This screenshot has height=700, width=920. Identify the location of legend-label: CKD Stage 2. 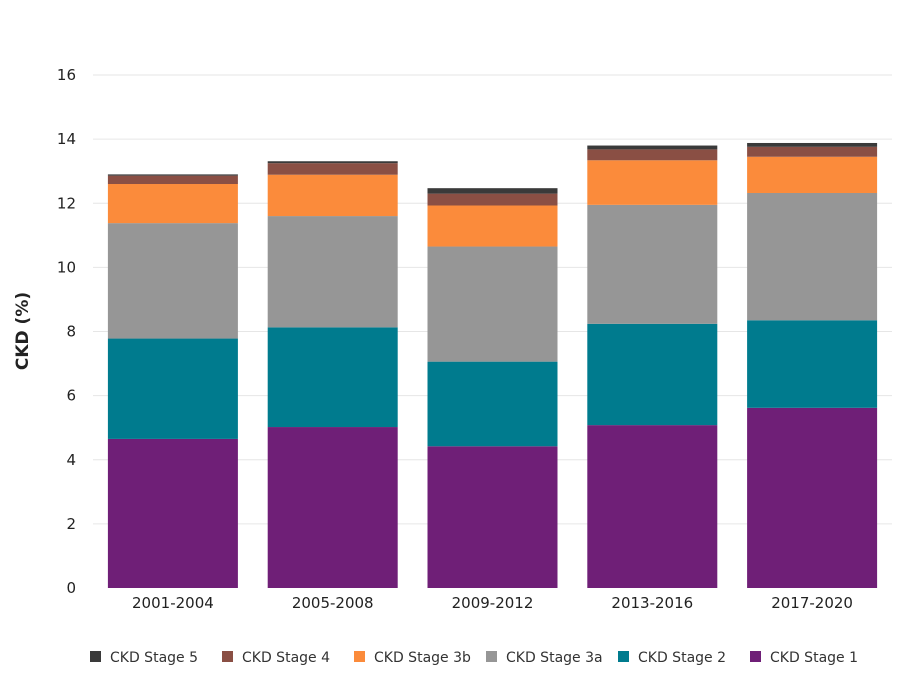
(682, 658).